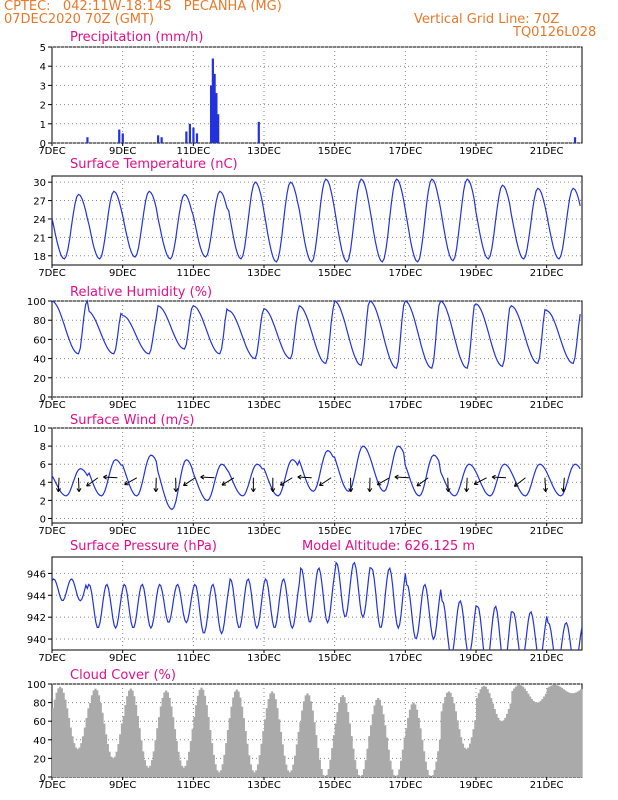  I want to click on ytick-label: 944, so click(36, 596).